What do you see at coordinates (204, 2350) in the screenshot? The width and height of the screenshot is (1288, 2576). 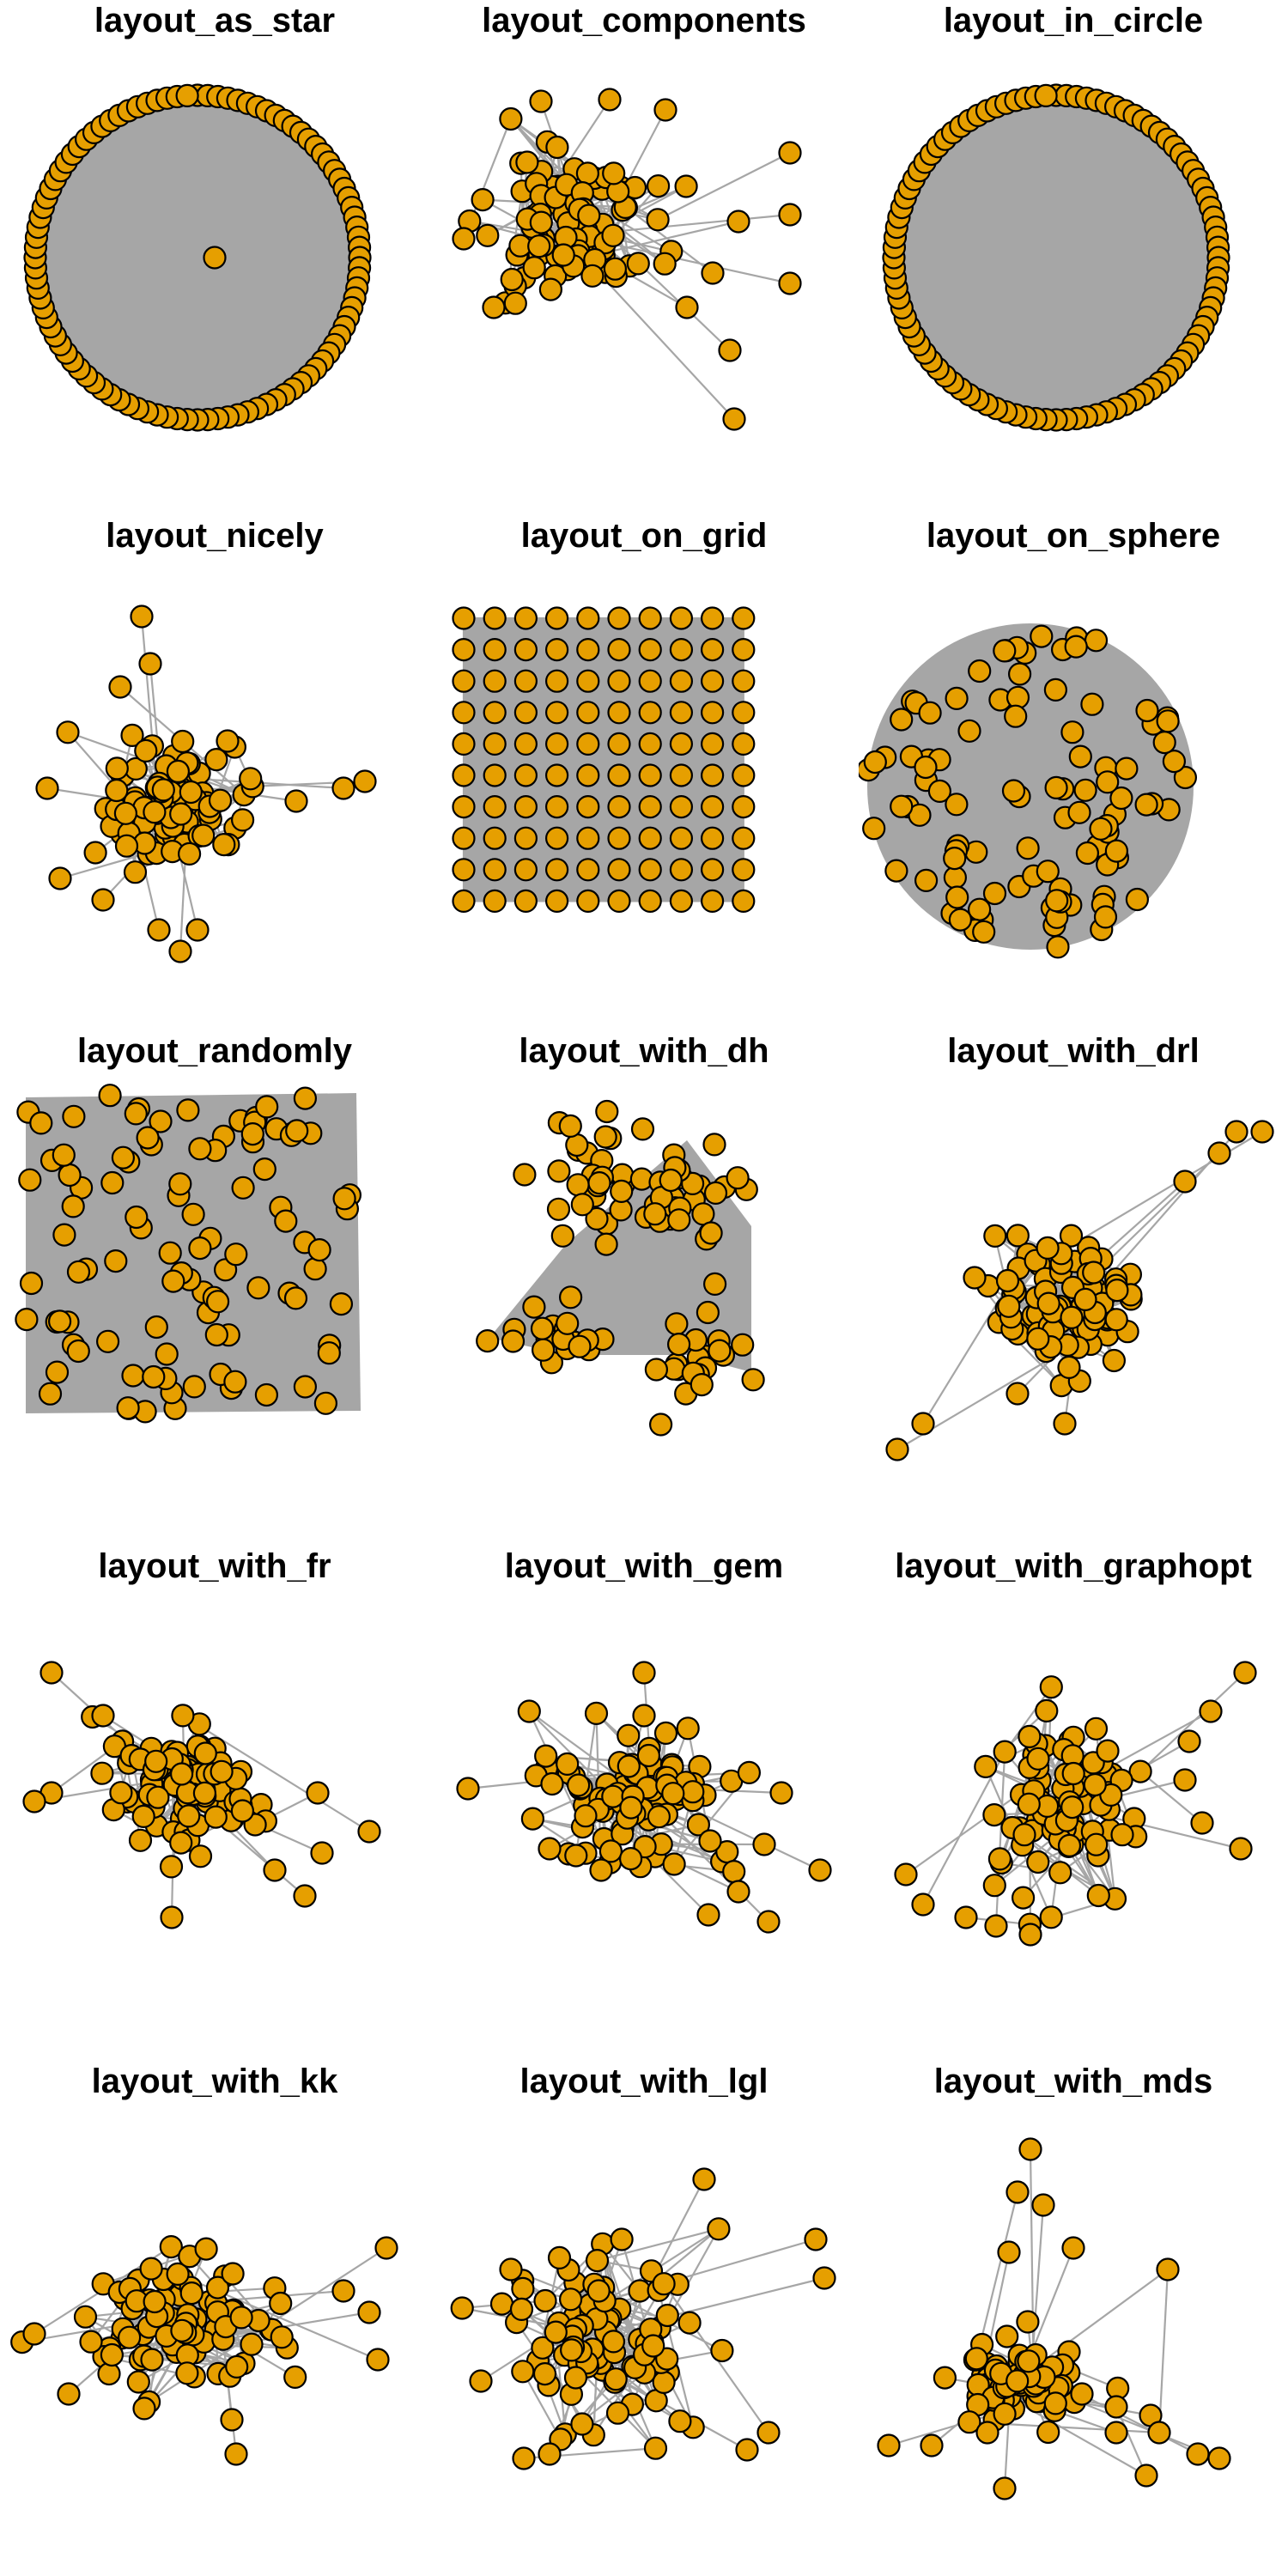 I see `network-plot-layout-with-kk` at bounding box center [204, 2350].